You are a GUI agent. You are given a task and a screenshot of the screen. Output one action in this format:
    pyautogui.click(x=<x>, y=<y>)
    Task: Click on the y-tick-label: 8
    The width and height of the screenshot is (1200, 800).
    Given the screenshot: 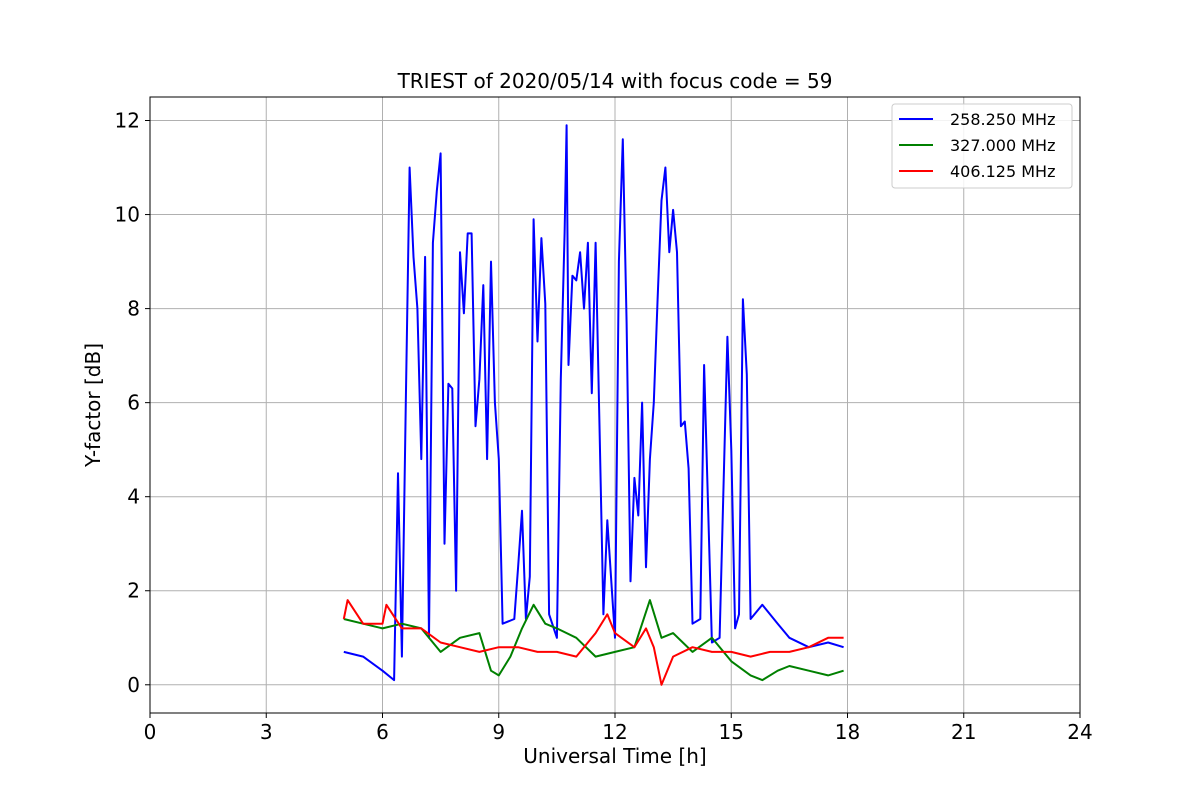 What is the action you would take?
    pyautogui.click(x=133, y=309)
    